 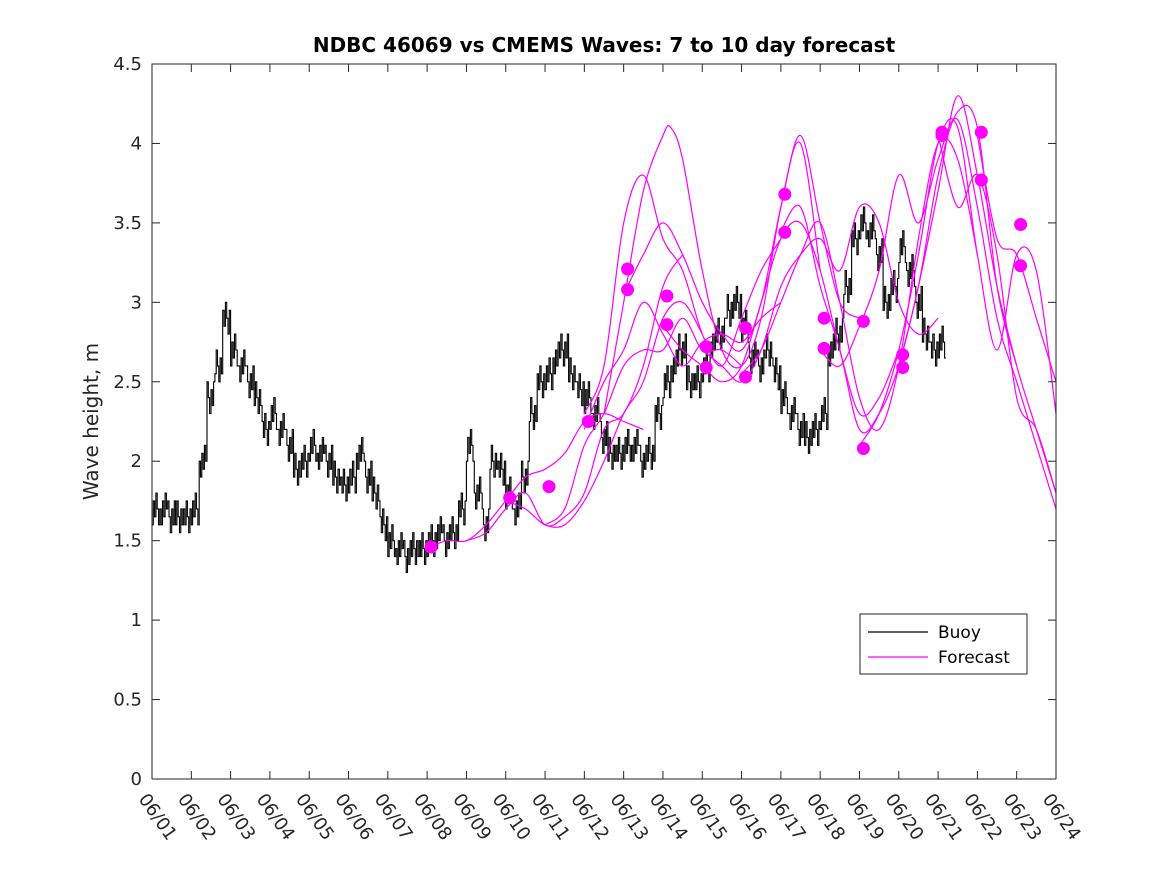 What do you see at coordinates (136, 143) in the screenshot?
I see `y-tick-label: 4` at bounding box center [136, 143].